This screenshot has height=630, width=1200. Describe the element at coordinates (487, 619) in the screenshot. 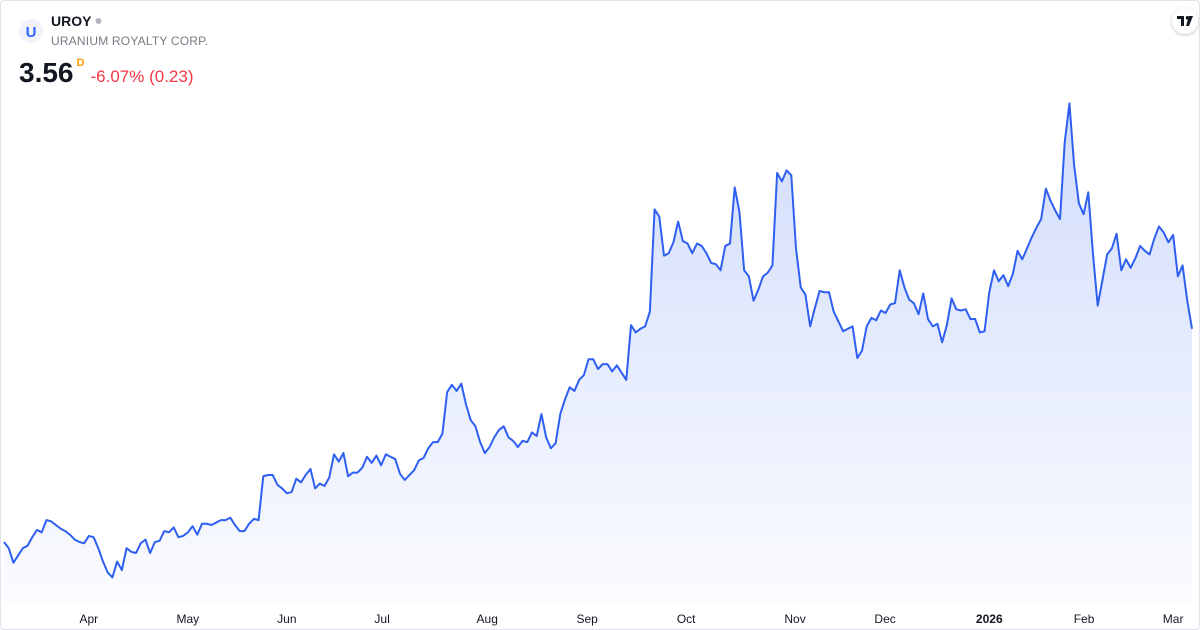

I see `x-tick-label: Aug` at that location.